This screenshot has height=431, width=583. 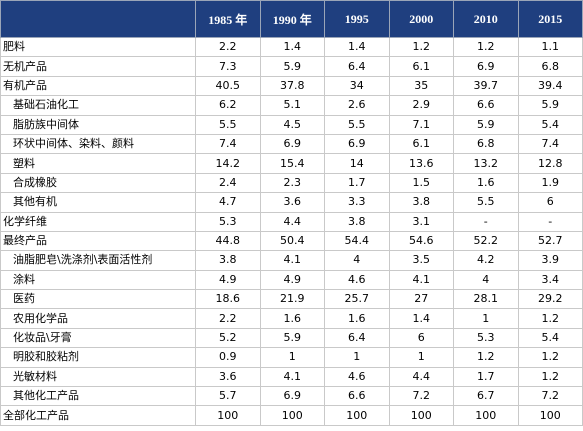 What do you see at coordinates (550, 86) in the screenshot?
I see `cell-value: 39.4` at bounding box center [550, 86].